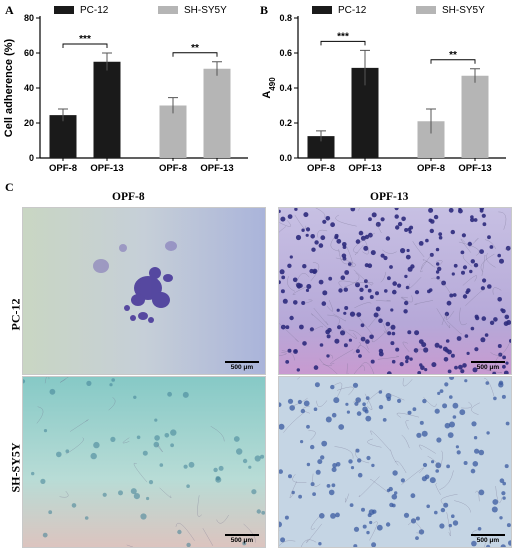  Describe the element at coordinates (173, 131) in the screenshot. I see `bar` at that location.